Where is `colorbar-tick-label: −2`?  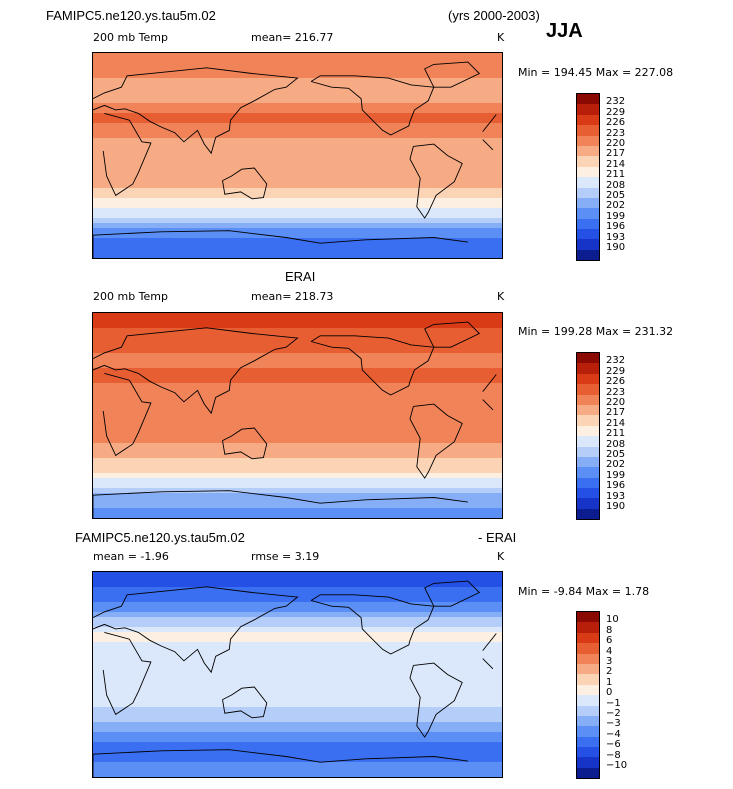
colorbar-tick-label: −2 is located at coordinates (613, 713).